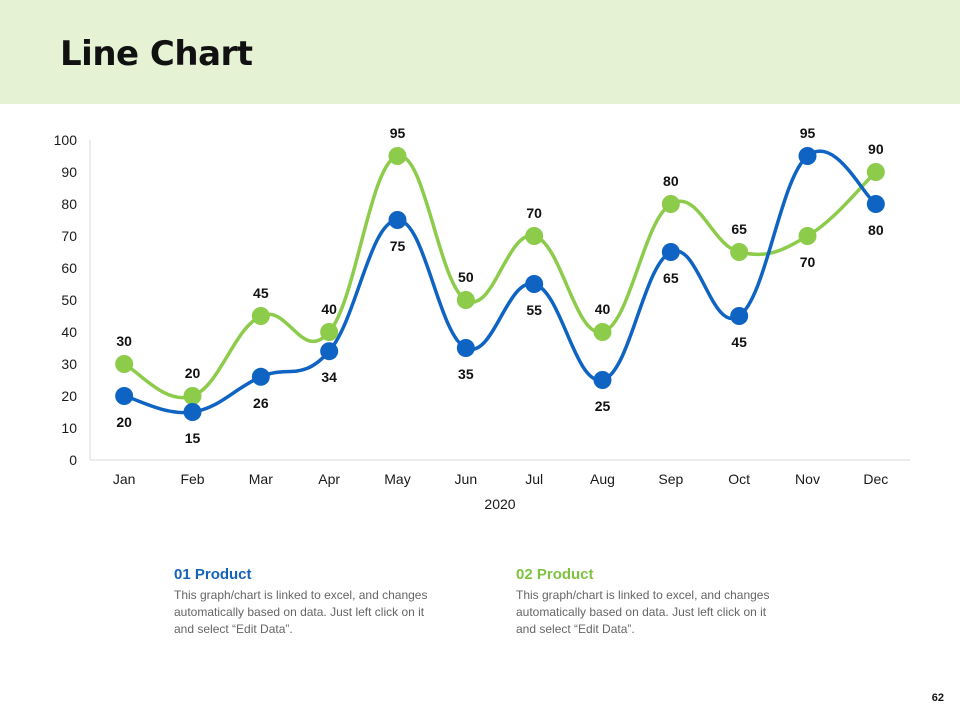 This screenshot has width=960, height=720. I want to click on x-tick-label: Jun, so click(466, 479).